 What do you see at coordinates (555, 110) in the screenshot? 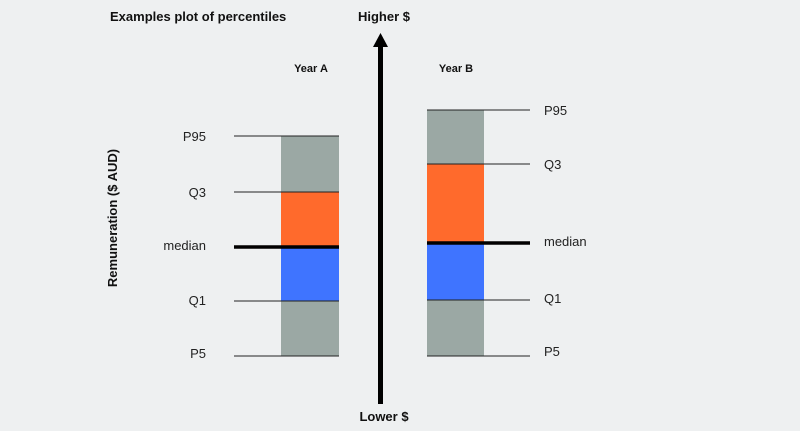
I see `year-b-p95-label: P95` at bounding box center [555, 110].